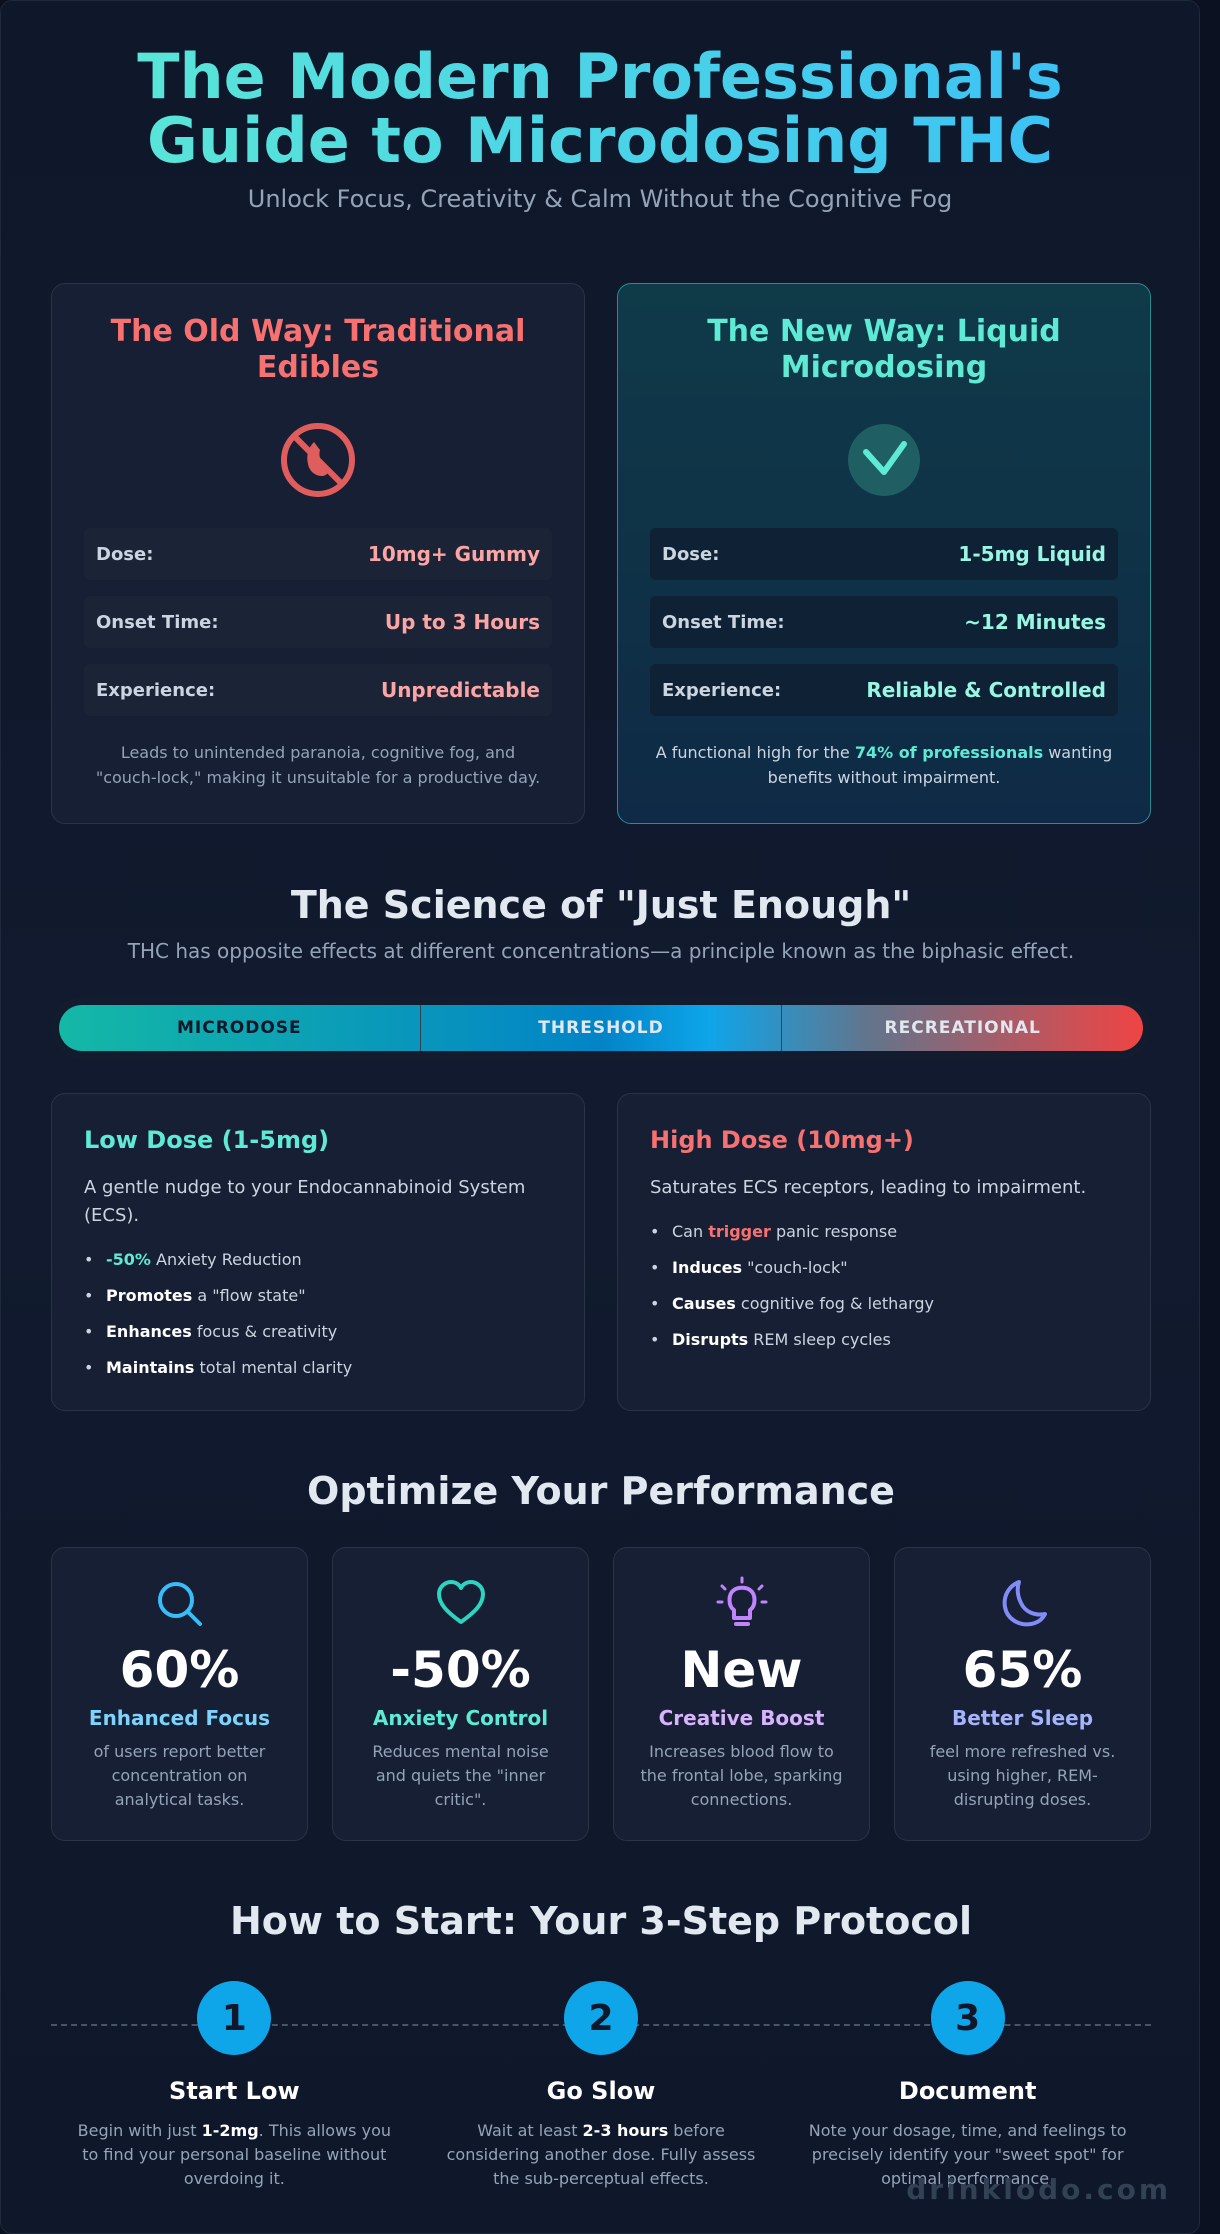  Describe the element at coordinates (962, 1028) in the screenshot. I see `scale-recreational: RECREATIONAL` at that location.